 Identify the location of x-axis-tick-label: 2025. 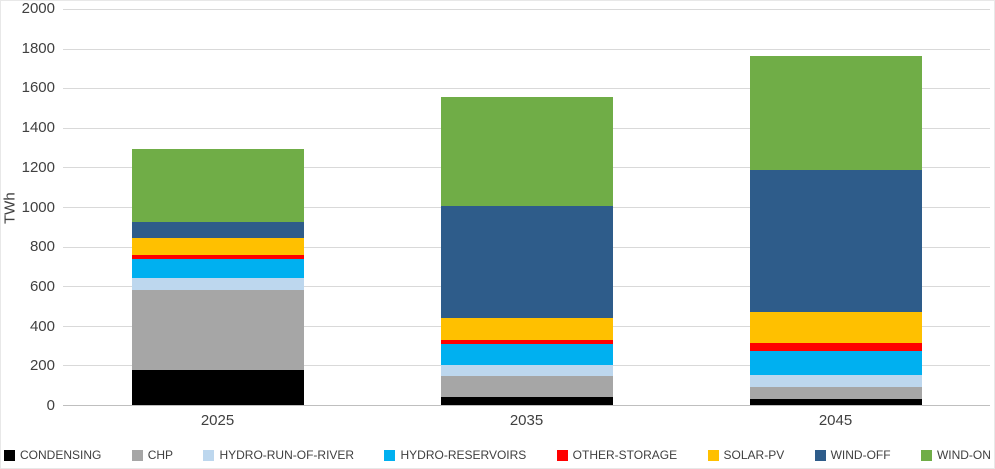
(217, 420).